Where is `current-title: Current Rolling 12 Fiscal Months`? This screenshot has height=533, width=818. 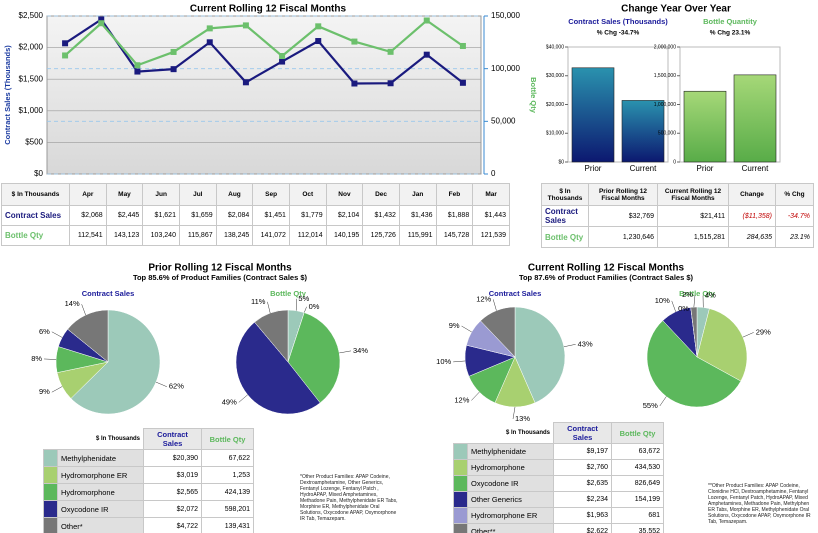 current-title: Current Rolling 12 Fiscal Months is located at coordinates (606, 268).